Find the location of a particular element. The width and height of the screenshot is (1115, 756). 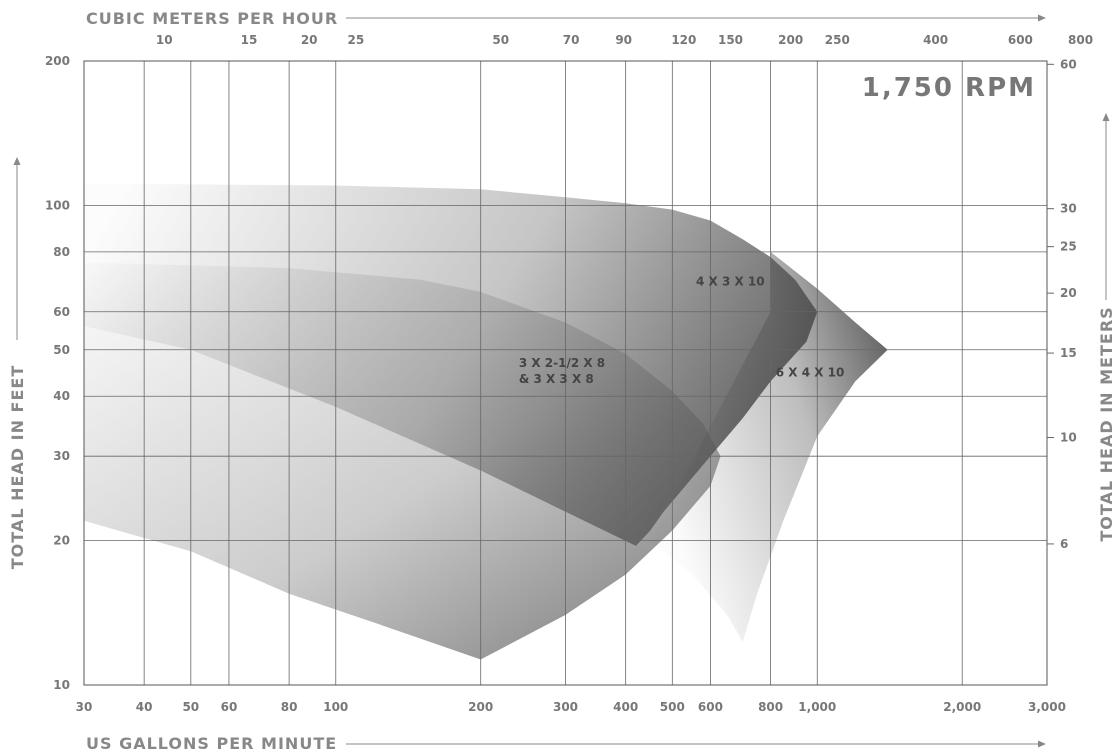

x-tick-label: 300 is located at coordinates (565, 707).